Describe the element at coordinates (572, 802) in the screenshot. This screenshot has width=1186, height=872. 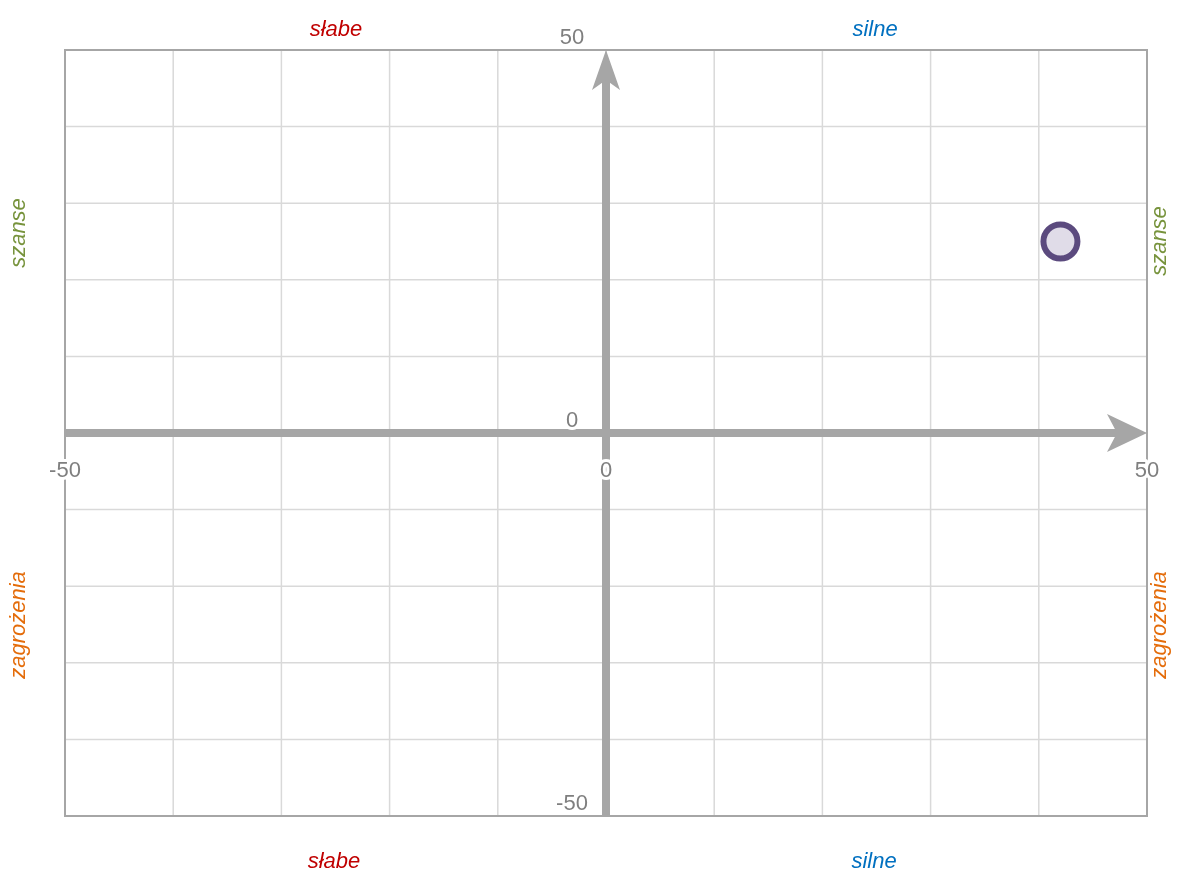
I see `y-tick-label: -50` at that location.